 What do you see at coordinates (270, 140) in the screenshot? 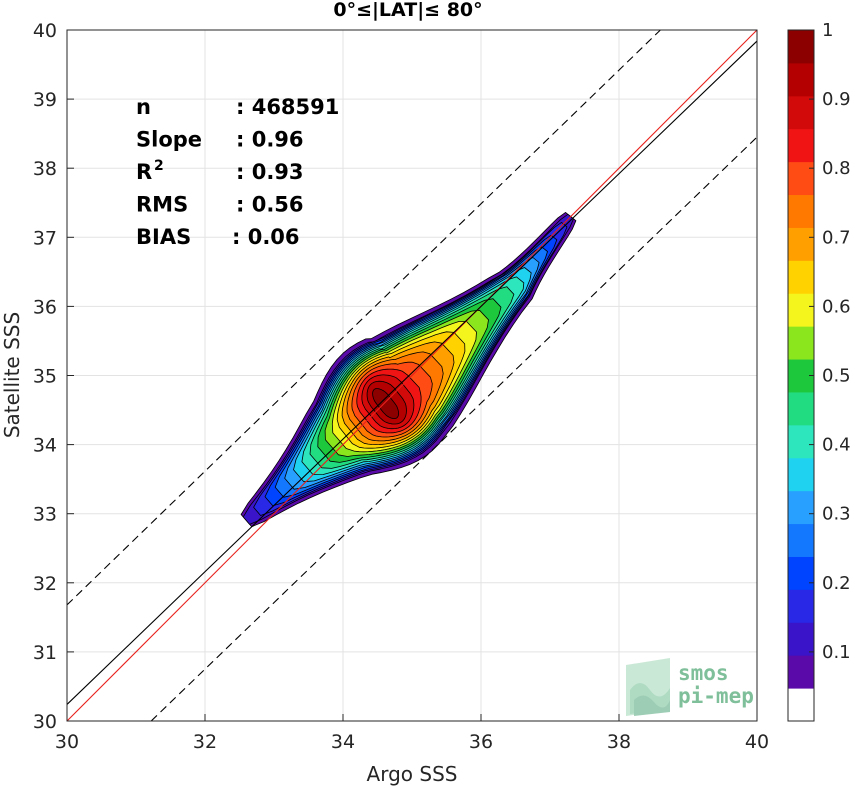
I see `stat-value: : 0.96` at bounding box center [270, 140].